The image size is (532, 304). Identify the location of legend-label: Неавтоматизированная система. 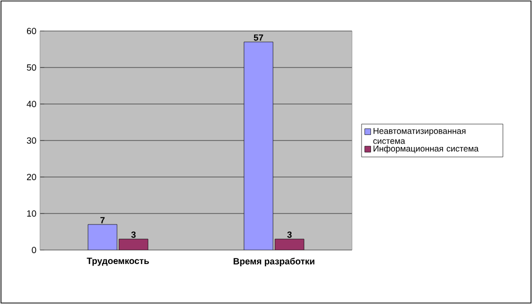
(419, 136).